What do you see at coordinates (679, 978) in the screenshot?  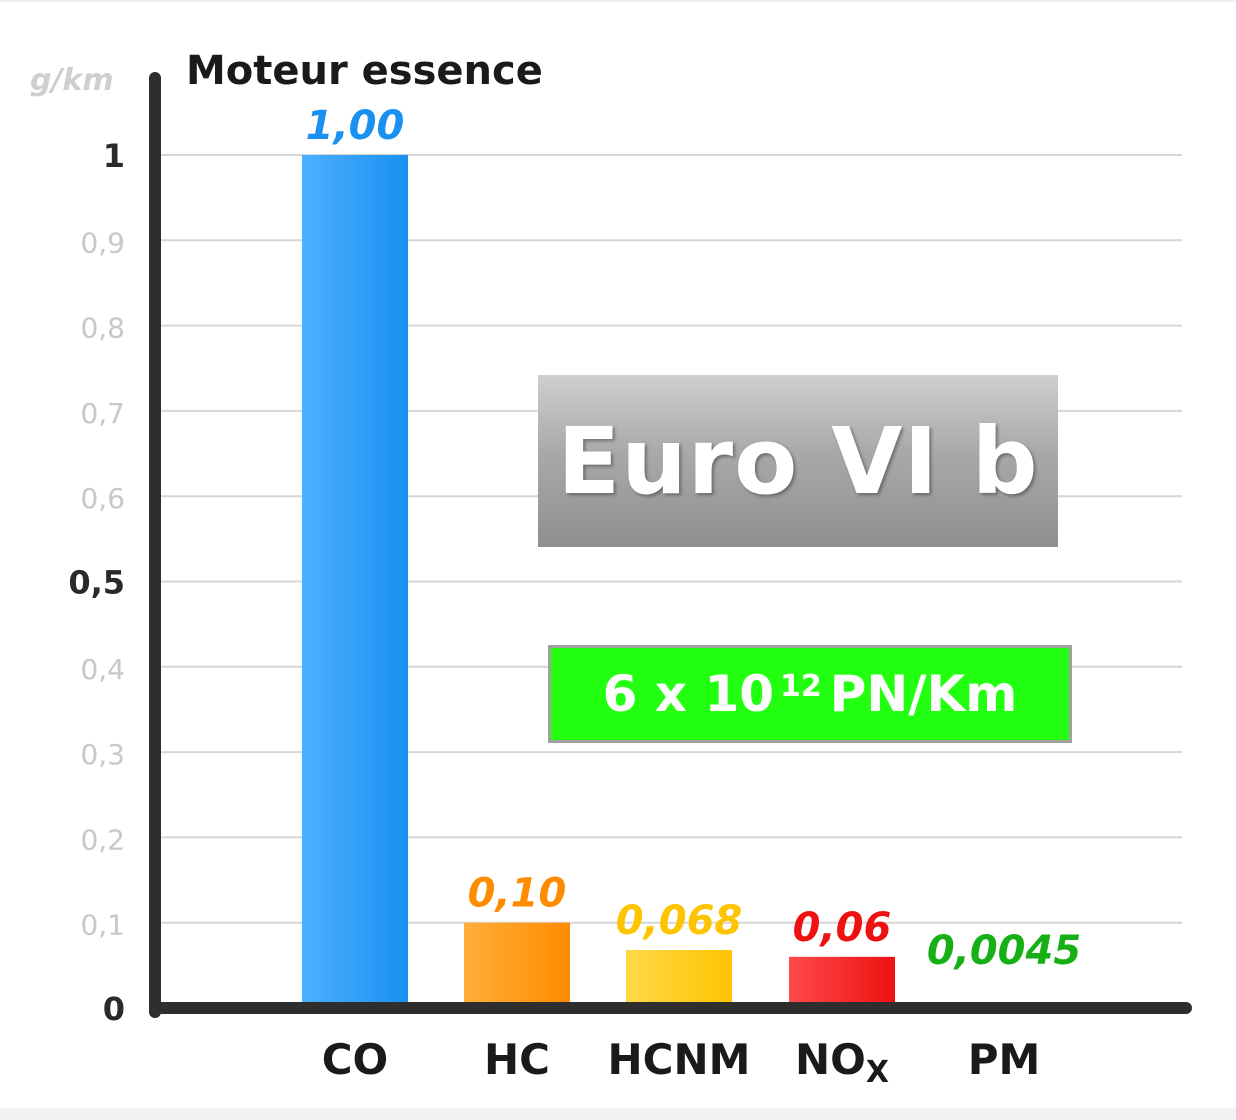 I see `bar-hcnm` at bounding box center [679, 978].